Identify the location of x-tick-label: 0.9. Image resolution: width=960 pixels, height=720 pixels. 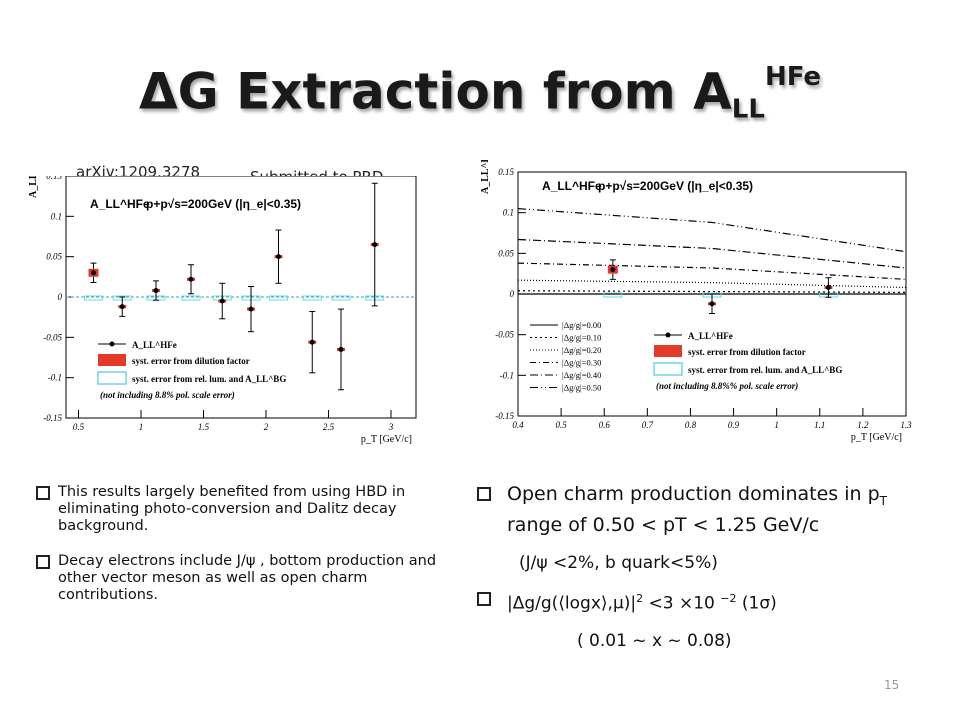
(734, 425).